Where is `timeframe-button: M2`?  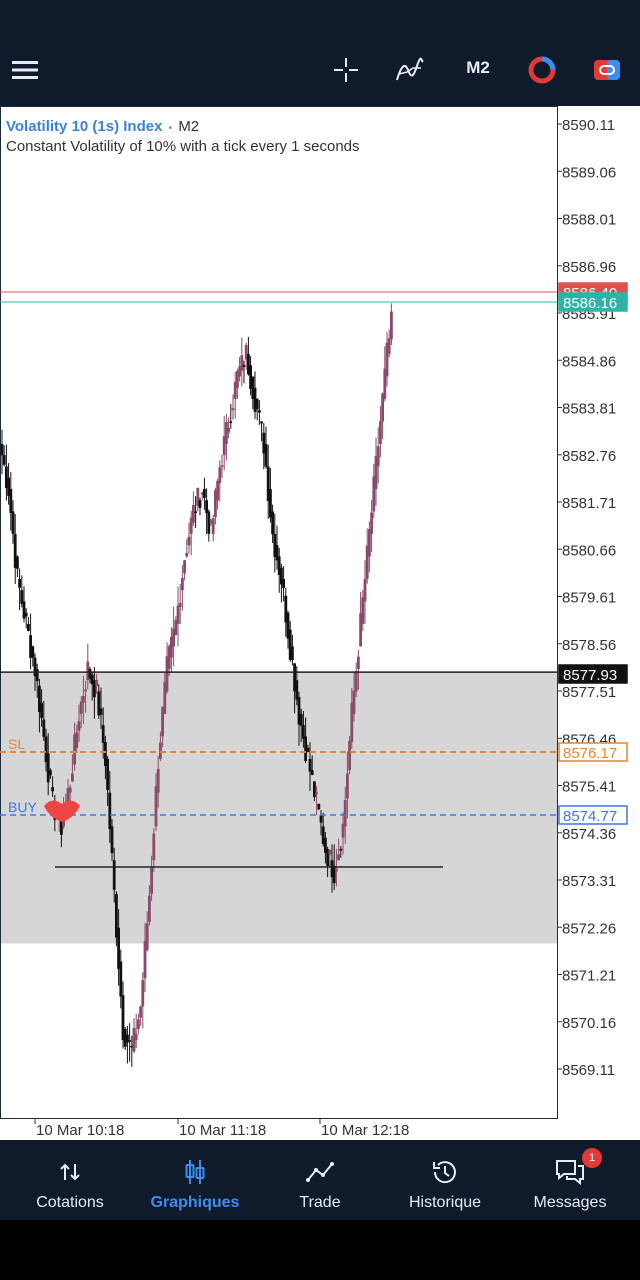 timeframe-button: M2 is located at coordinates (478, 67).